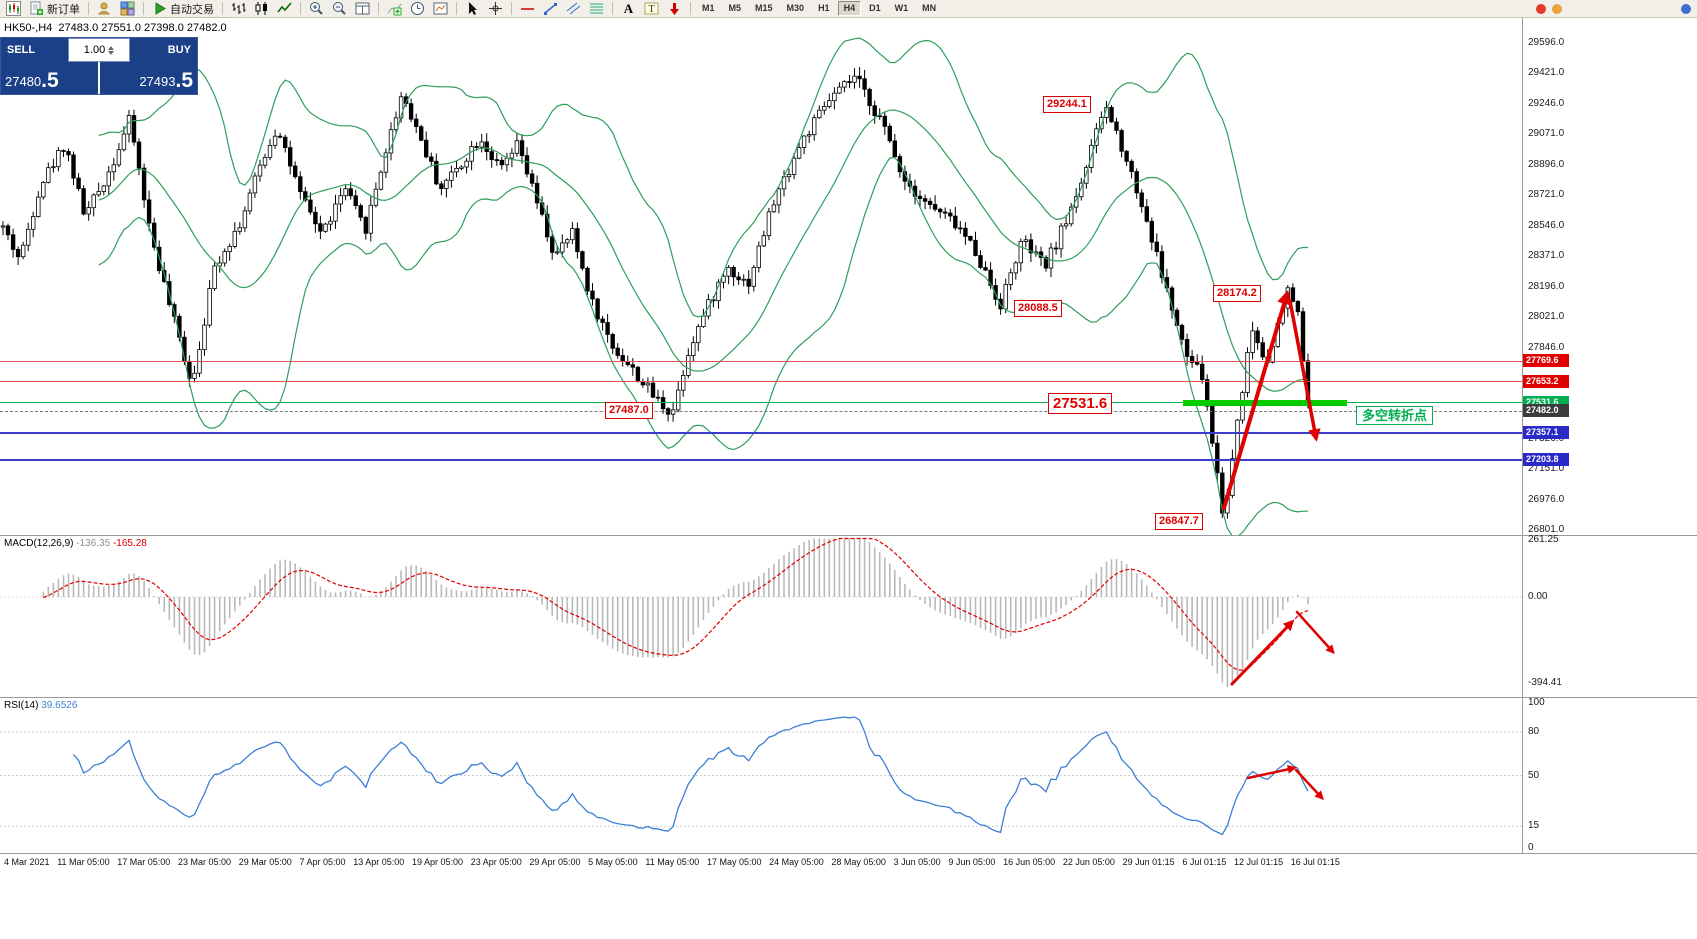 This screenshot has height=939, width=1697. I want to click on tile-windows-button, so click(362, 9).